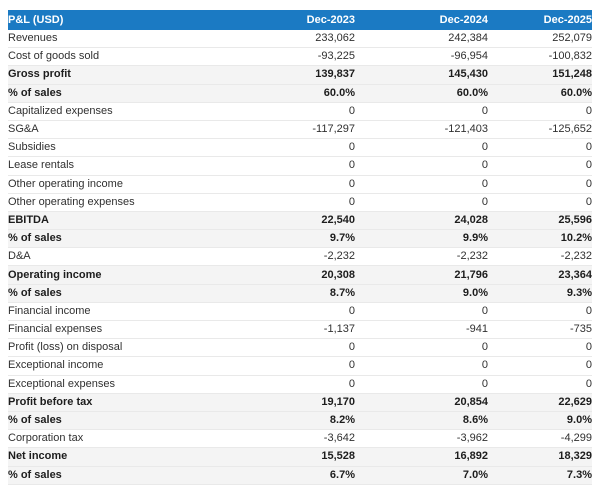  What do you see at coordinates (294, 130) in the screenshot?
I see `cell-value: -117,297` at bounding box center [294, 130].